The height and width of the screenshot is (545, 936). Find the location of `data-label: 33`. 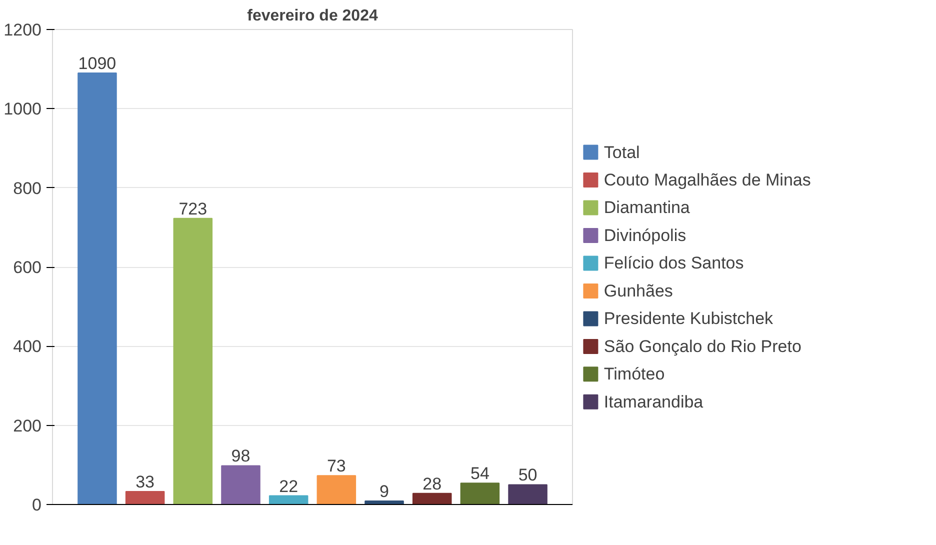

data-label: 33 is located at coordinates (145, 482).